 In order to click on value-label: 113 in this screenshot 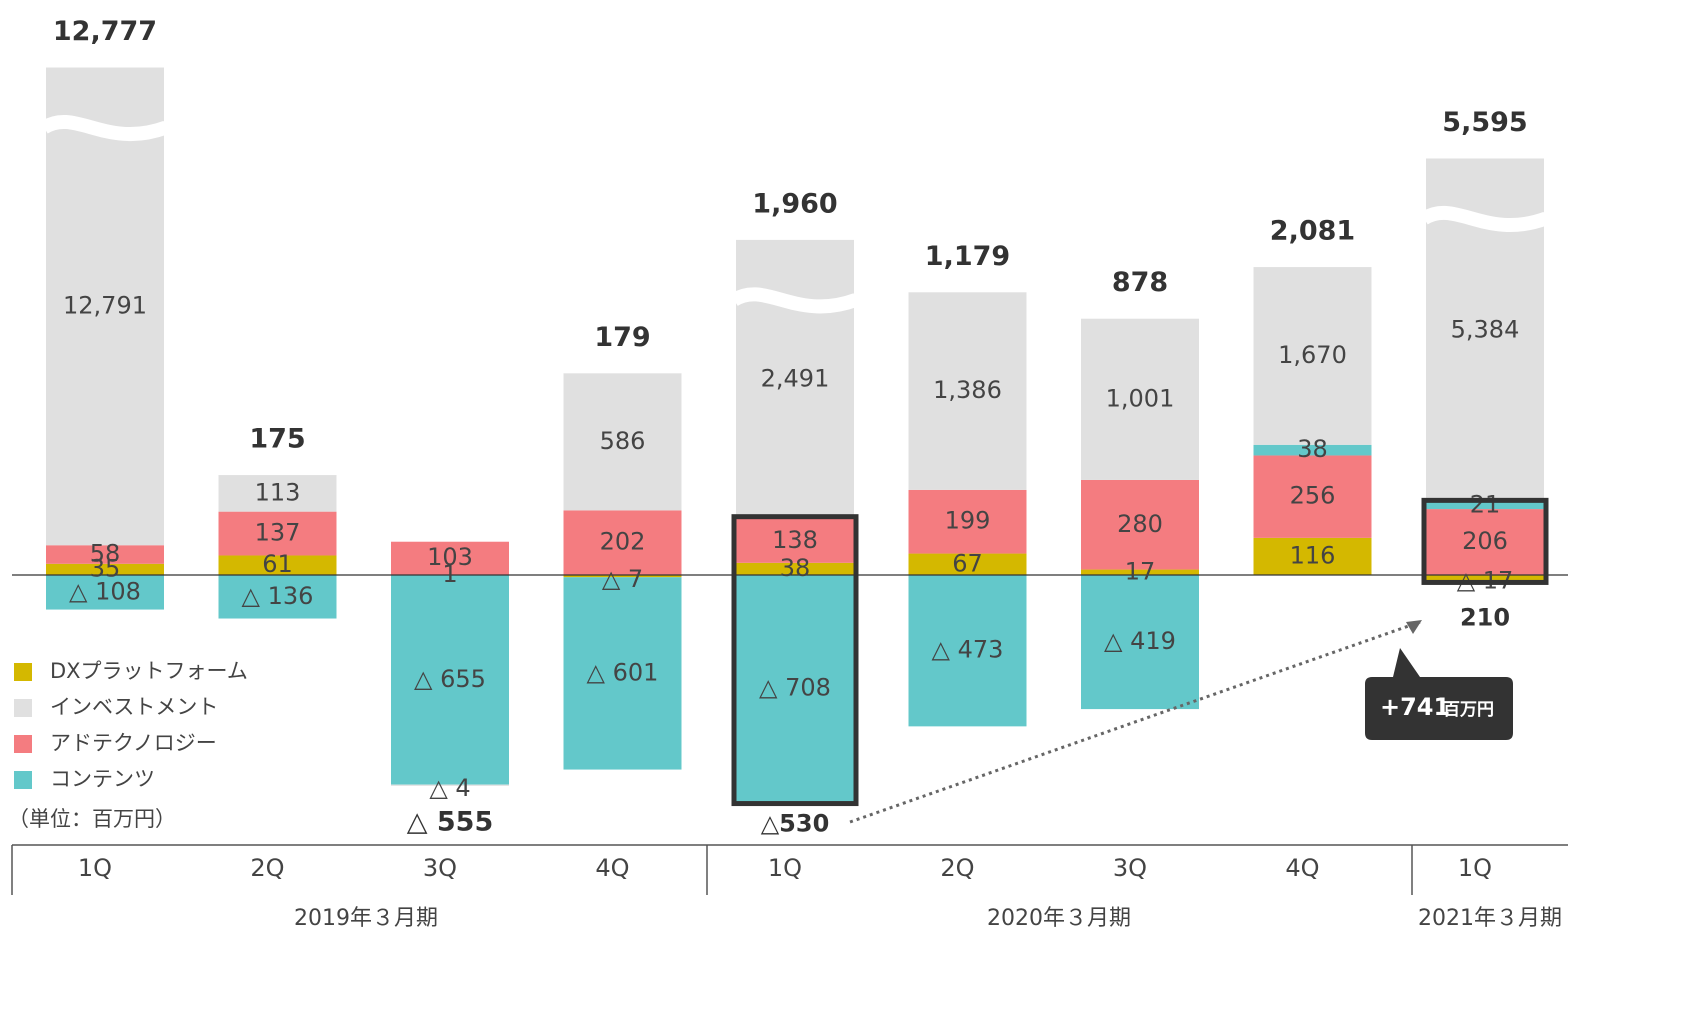, I will do `click(278, 492)`.